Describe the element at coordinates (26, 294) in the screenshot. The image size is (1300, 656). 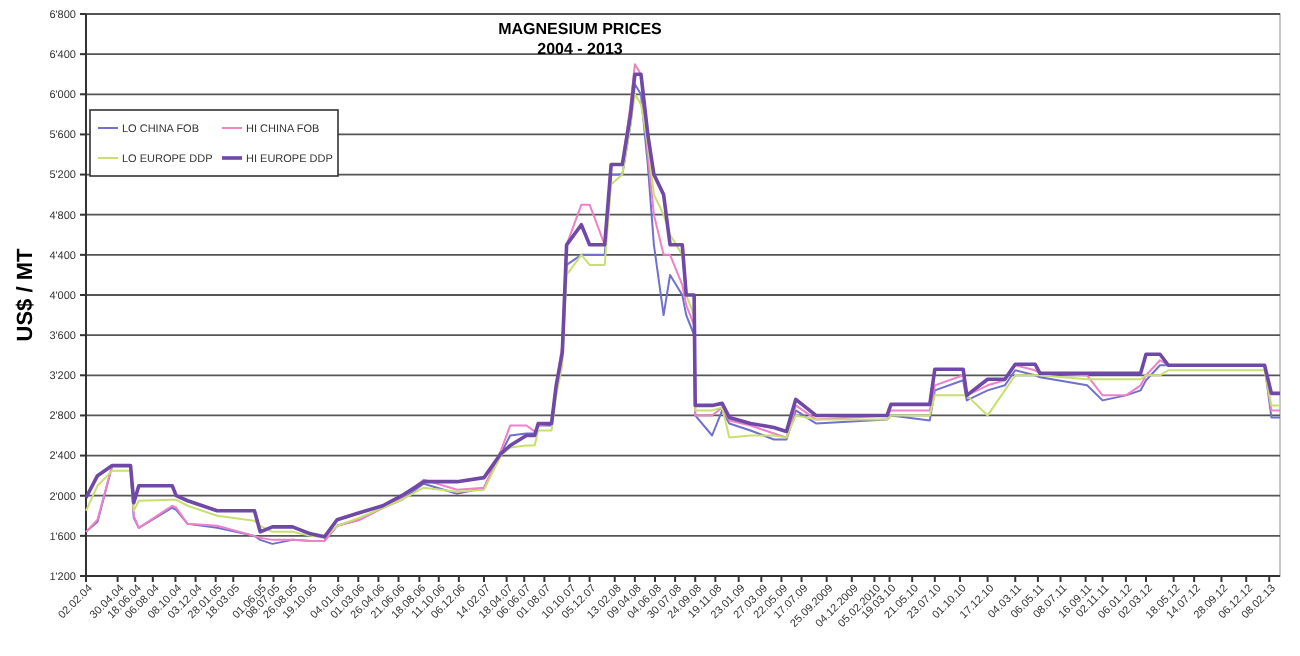
I see `y-axis-title: US$ / MT` at that location.